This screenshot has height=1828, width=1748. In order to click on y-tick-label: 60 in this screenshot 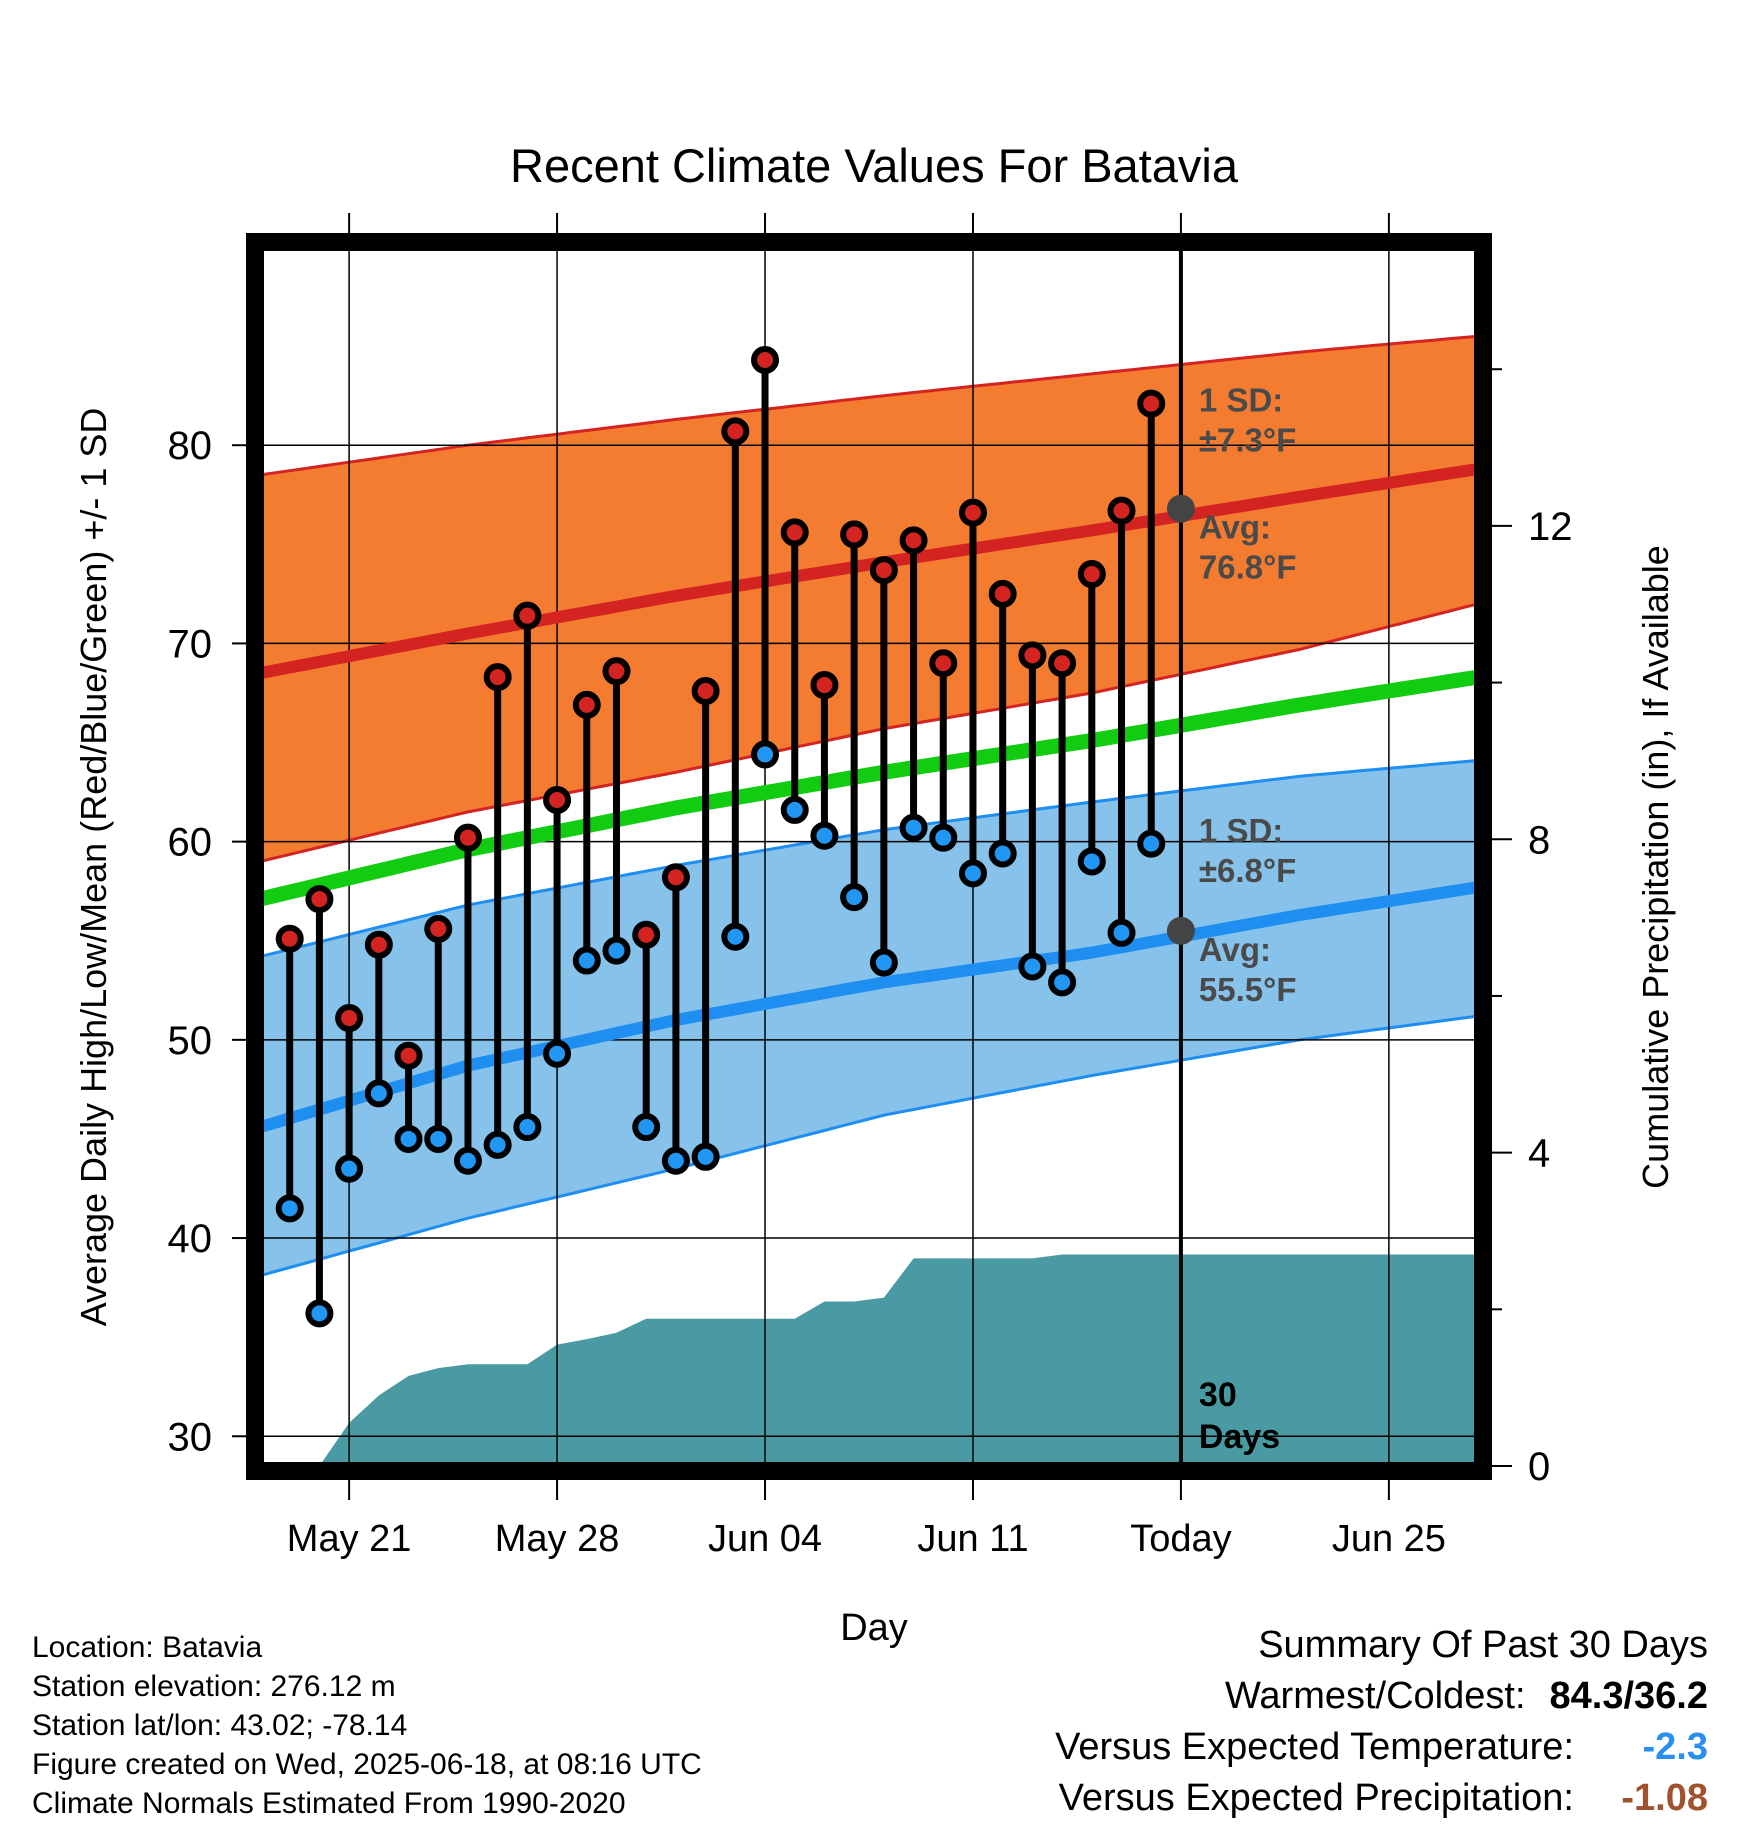, I will do `click(190, 843)`.